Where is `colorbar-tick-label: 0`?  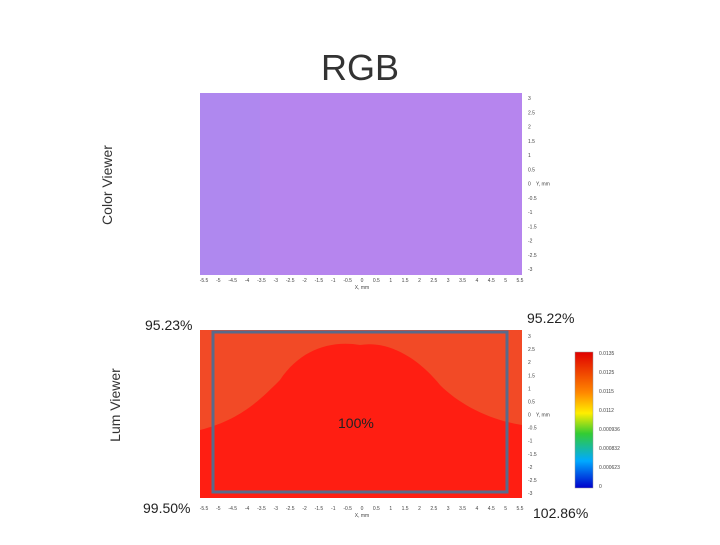
colorbar-tick-label: 0 is located at coordinates (600, 487).